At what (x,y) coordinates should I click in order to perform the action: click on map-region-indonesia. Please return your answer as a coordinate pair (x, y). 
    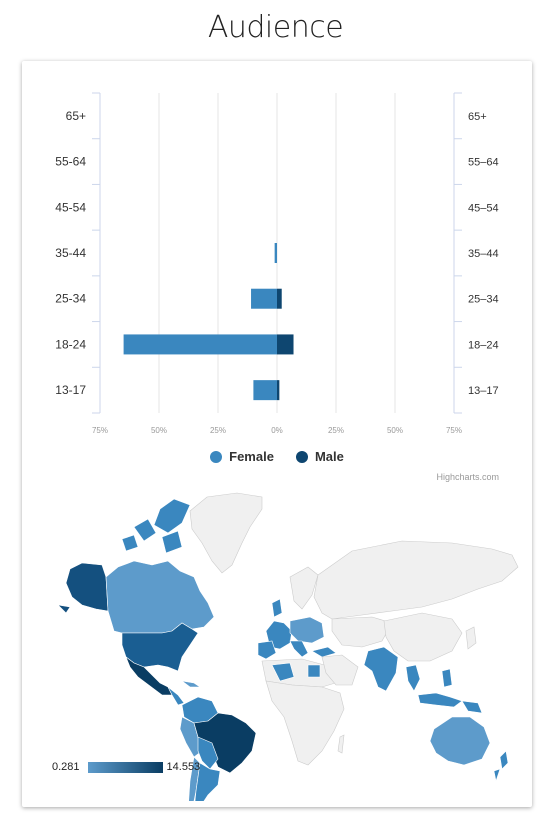
    Looking at the image, I should click on (440, 688).